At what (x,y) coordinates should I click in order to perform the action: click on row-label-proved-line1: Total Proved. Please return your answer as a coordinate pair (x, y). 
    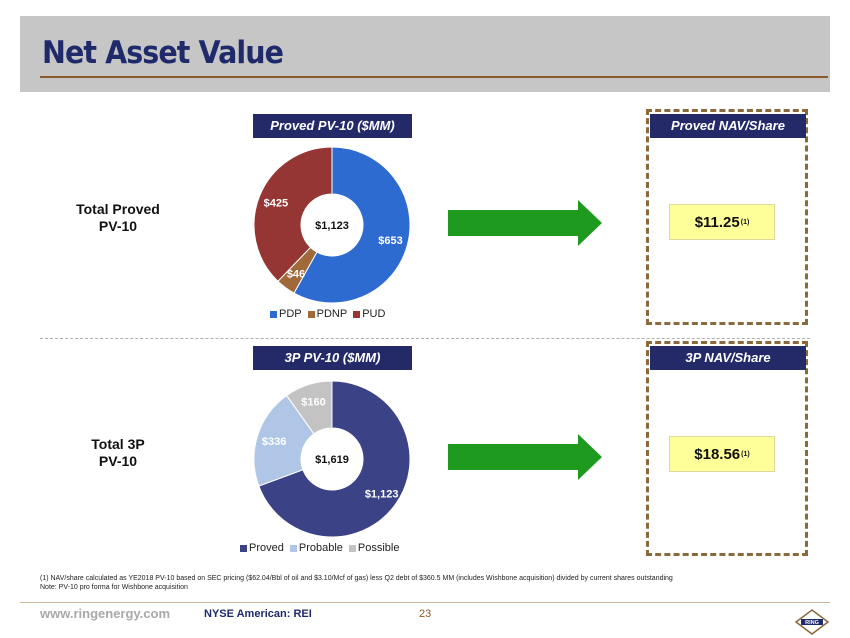
    Looking at the image, I should click on (118, 209).